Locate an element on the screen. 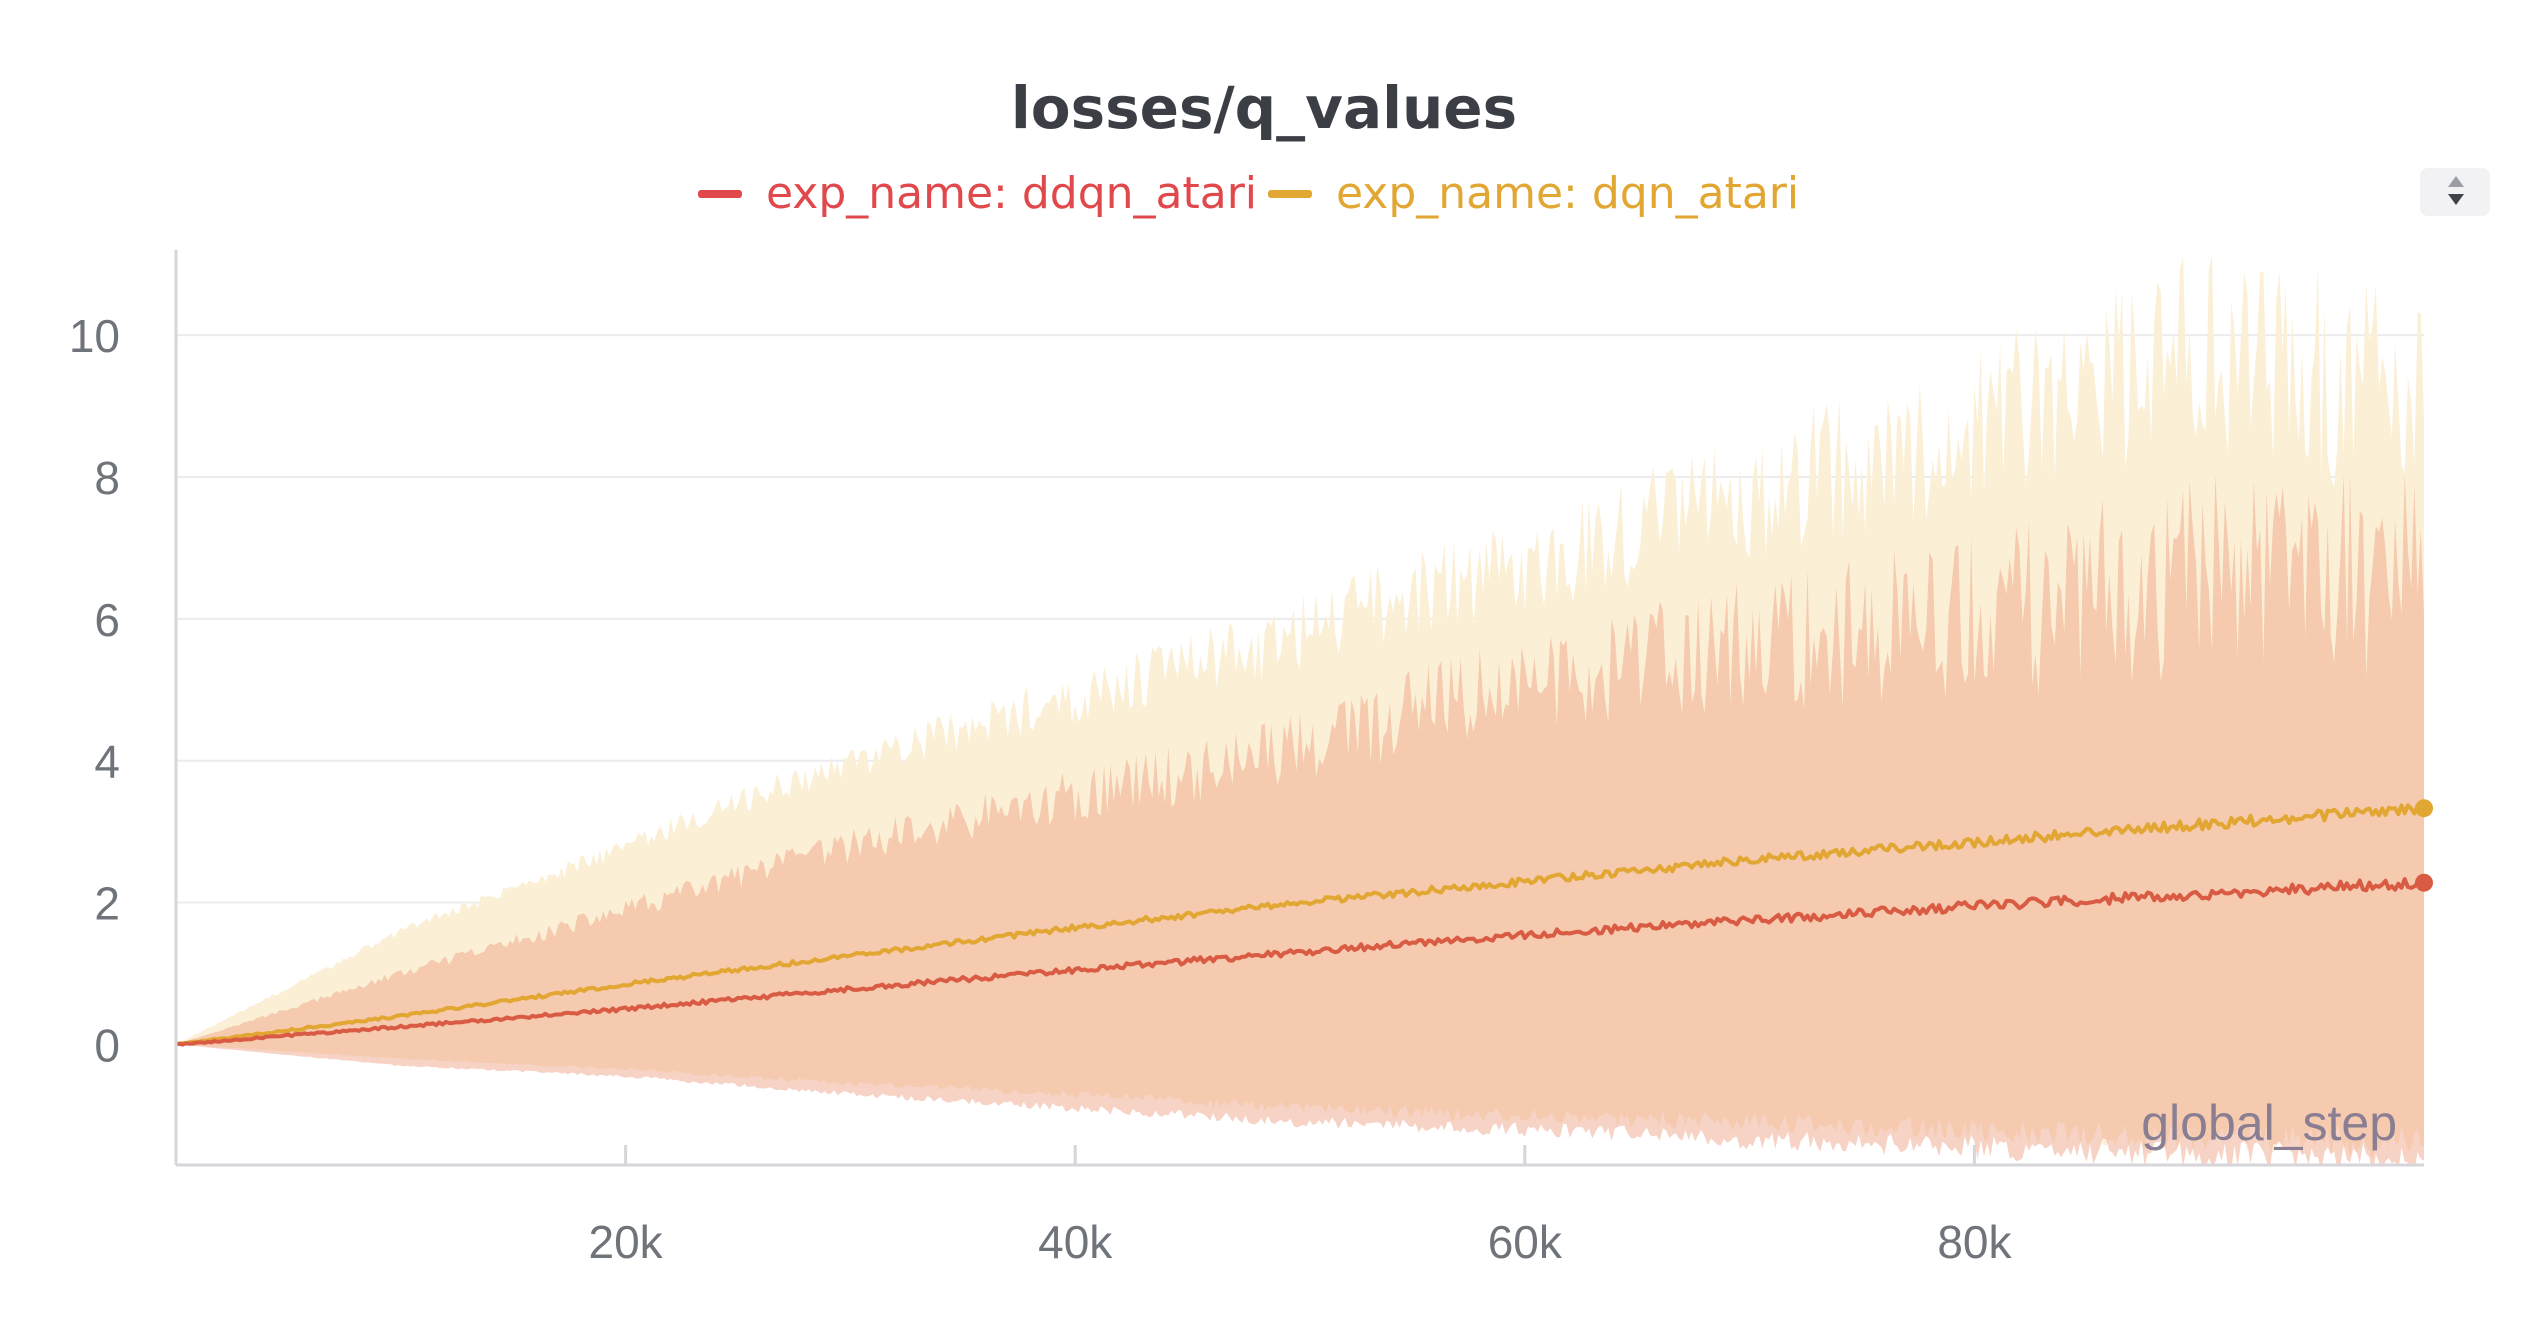 The height and width of the screenshot is (1328, 2528). legend-swatch-ddqn is located at coordinates (720, 194).